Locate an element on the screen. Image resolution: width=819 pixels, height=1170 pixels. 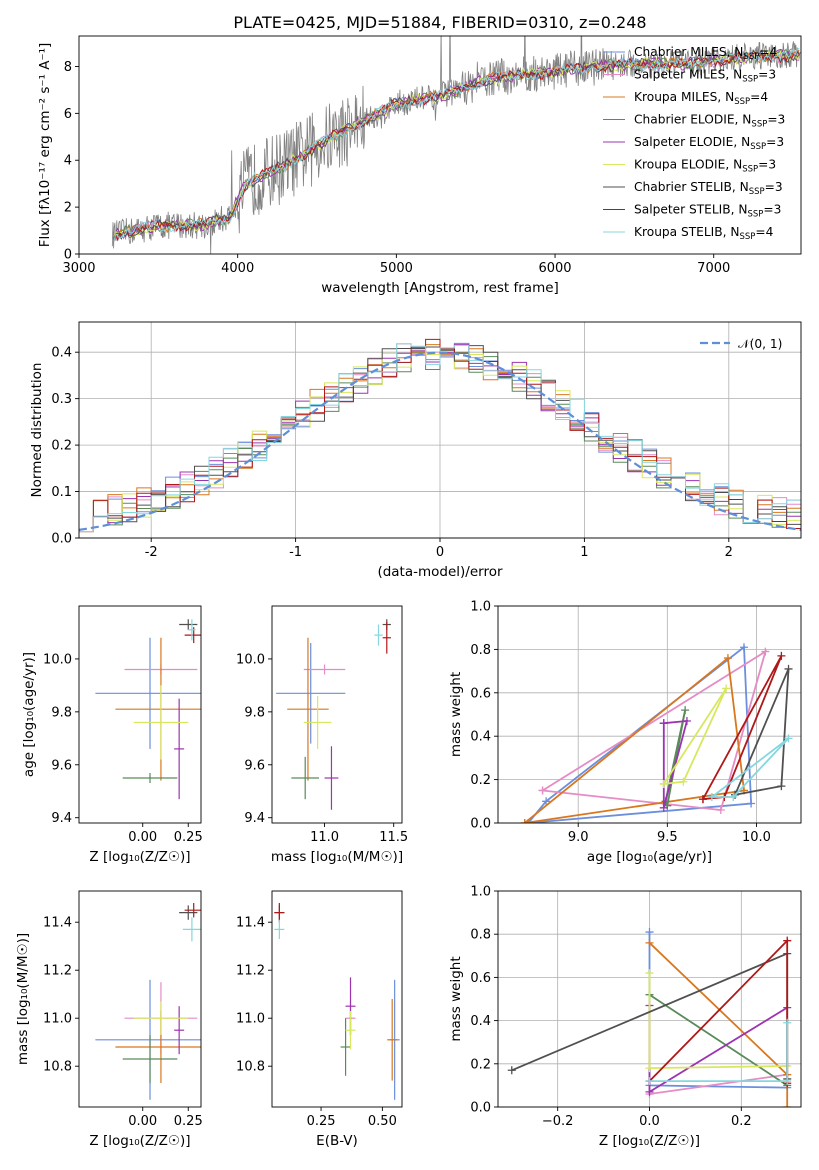
histogram-kroupa-stelib is located at coordinates (440, 437).